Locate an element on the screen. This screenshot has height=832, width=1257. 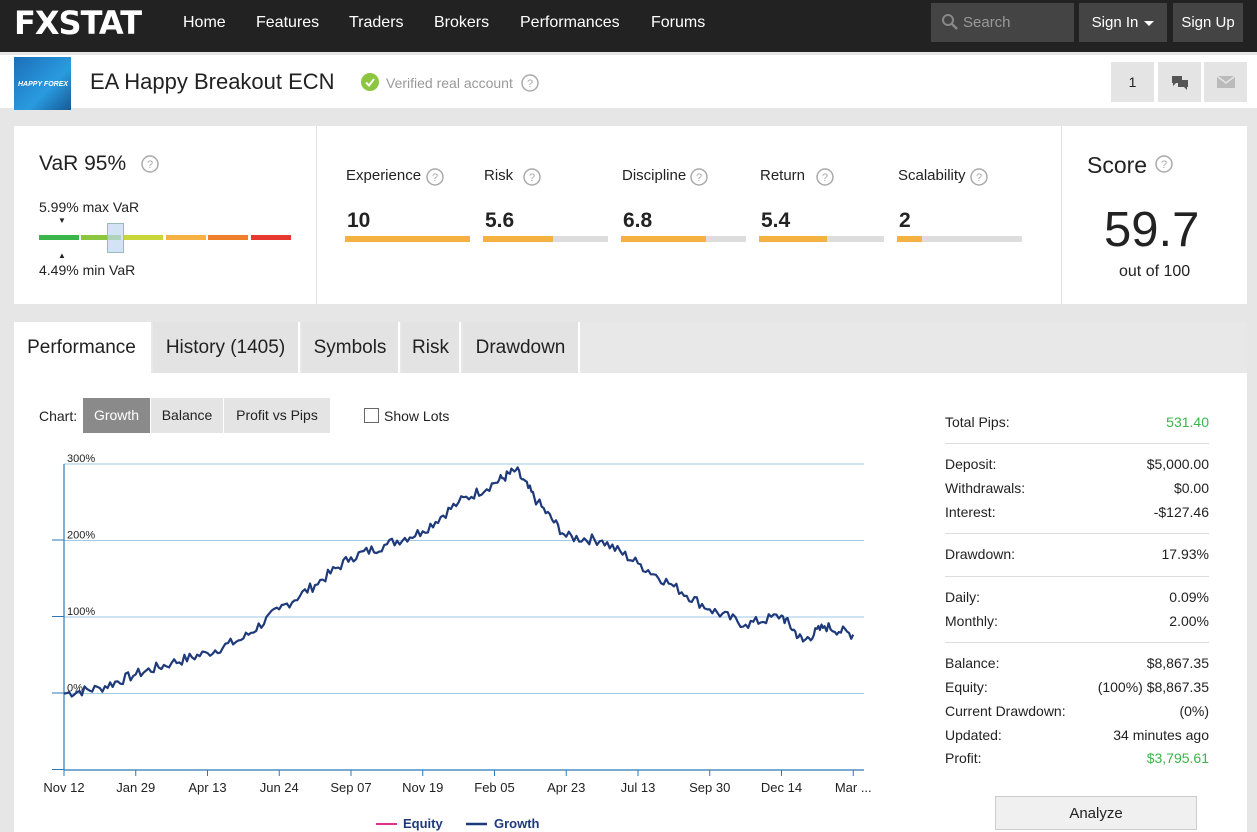
tab-drawdown: Drawdown is located at coordinates (521, 347).